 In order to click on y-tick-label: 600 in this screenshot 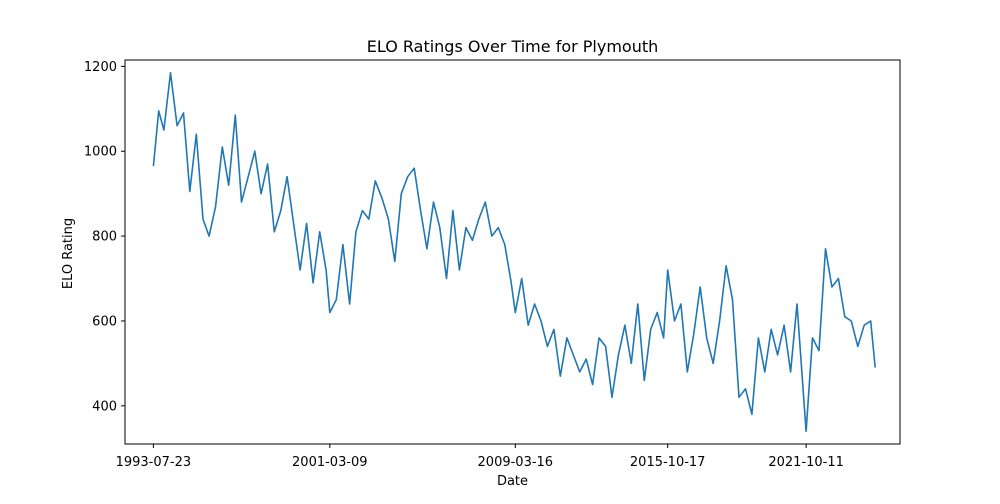, I will do `click(104, 321)`.